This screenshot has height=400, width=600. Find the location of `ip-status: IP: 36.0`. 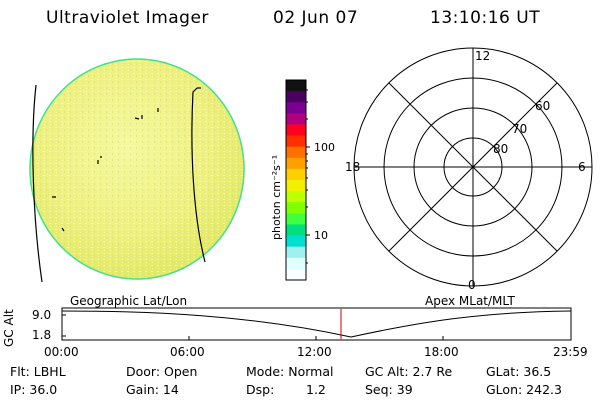

ip-status: IP: 36.0 is located at coordinates (34, 389).